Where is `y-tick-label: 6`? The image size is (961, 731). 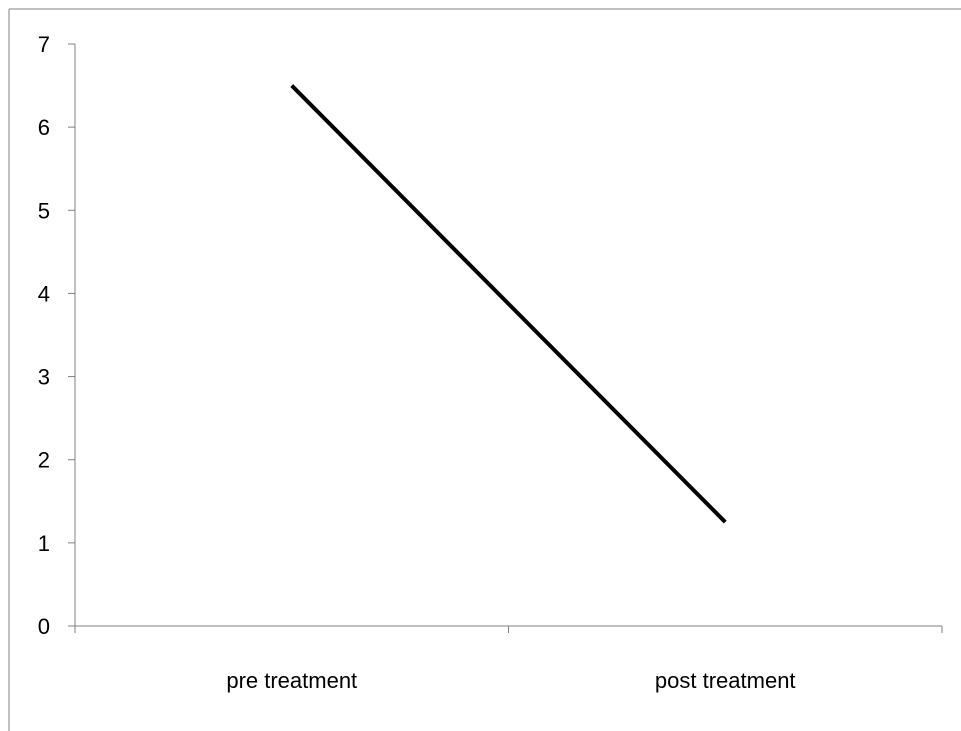
y-tick-label: 6 is located at coordinates (44, 127).